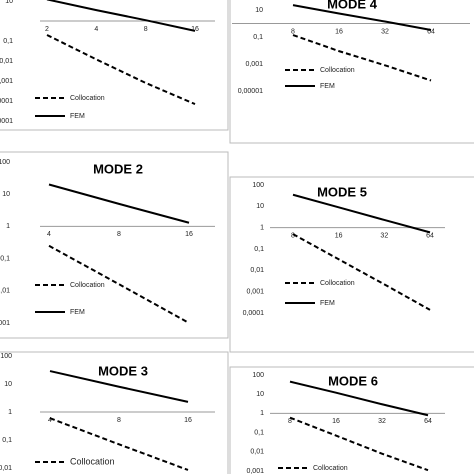 The width and height of the screenshot is (474, 474). What do you see at coordinates (353, 380) in the screenshot?
I see `chart-title: MODE 6` at bounding box center [353, 380].